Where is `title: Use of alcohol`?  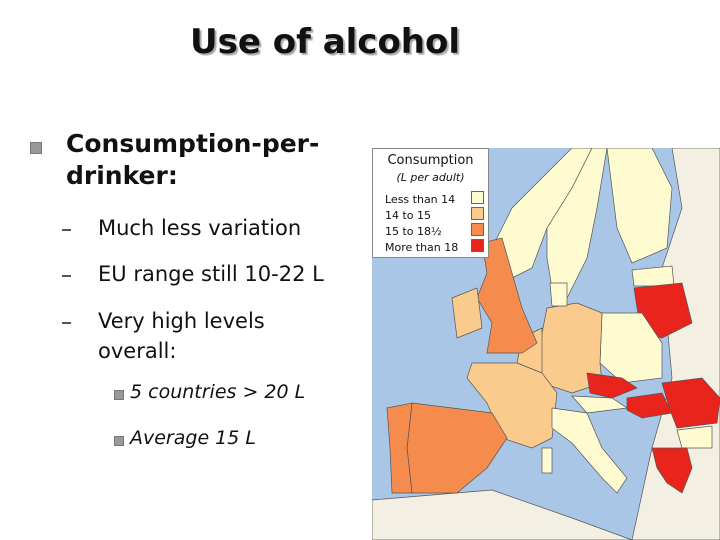
title: Use of alcohol is located at coordinates (325, 42).